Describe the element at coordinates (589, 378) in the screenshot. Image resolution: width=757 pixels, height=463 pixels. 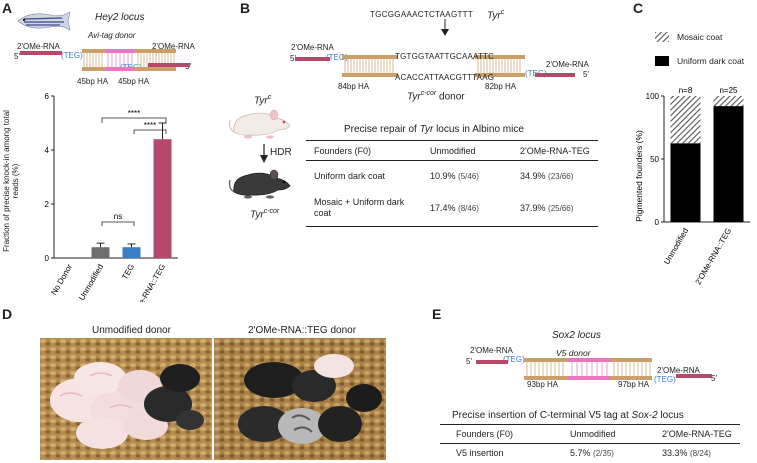
I see `e-v5-bottom` at that location.